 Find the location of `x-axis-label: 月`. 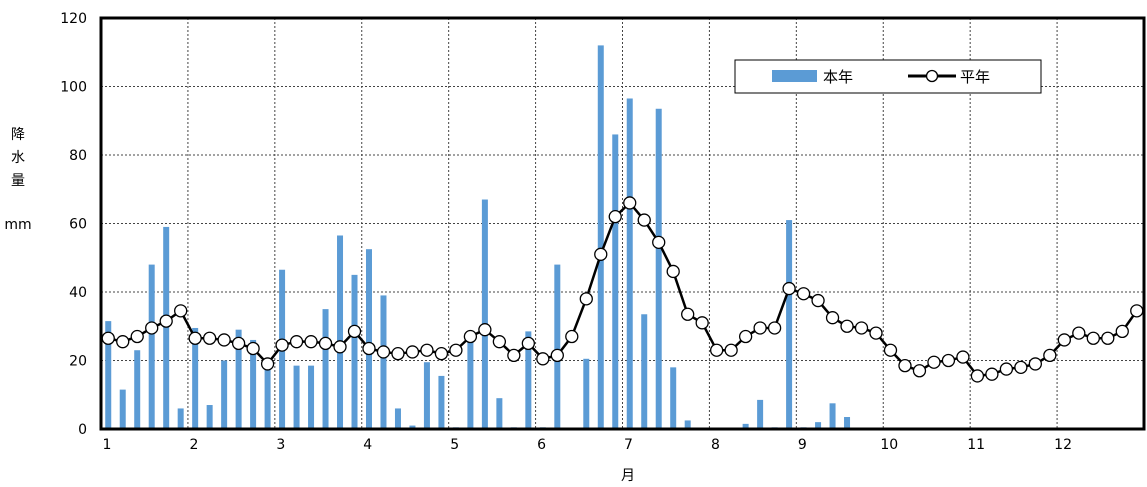

x-axis-label: 月 is located at coordinates (628, 476).